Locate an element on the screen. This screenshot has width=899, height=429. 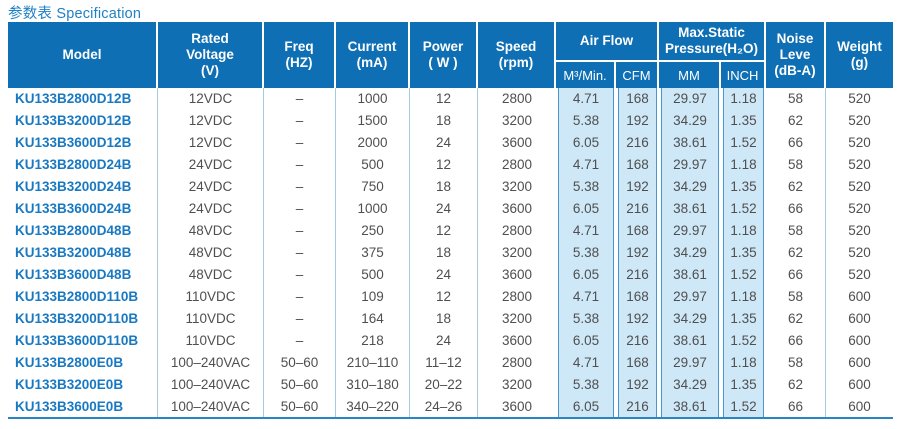
cell-model: KU133B3600D12B is located at coordinates (83, 142).